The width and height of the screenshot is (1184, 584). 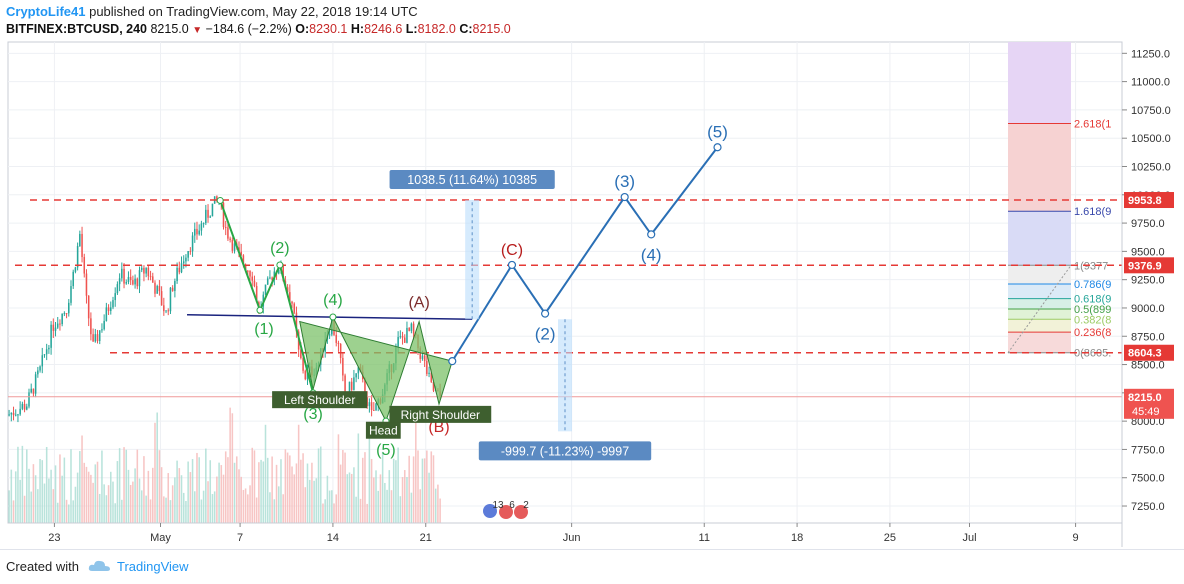 What do you see at coordinates (411, 29) in the screenshot?
I see `low-key: L:` at bounding box center [411, 29].